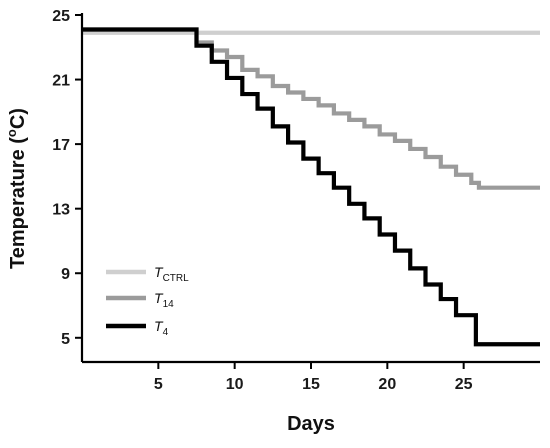  Describe the element at coordinates (65, 339) in the screenshot. I see `y-tick-label: 5` at that location.